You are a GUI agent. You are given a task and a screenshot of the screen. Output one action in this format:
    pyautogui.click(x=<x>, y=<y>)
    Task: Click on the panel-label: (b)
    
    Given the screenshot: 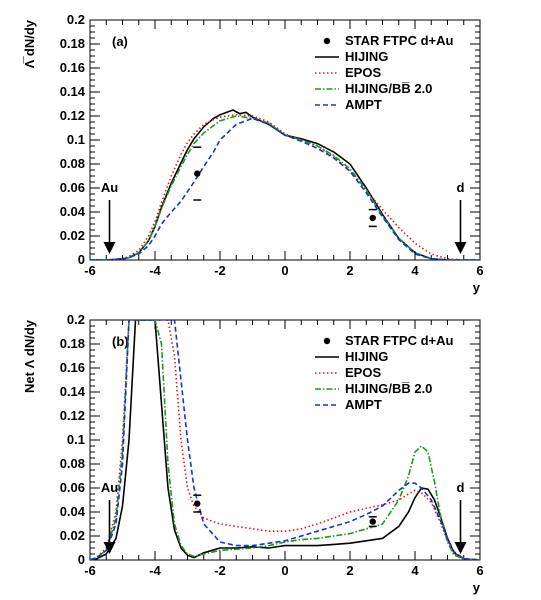 What is the action you would take?
    pyautogui.click(x=120, y=341)
    